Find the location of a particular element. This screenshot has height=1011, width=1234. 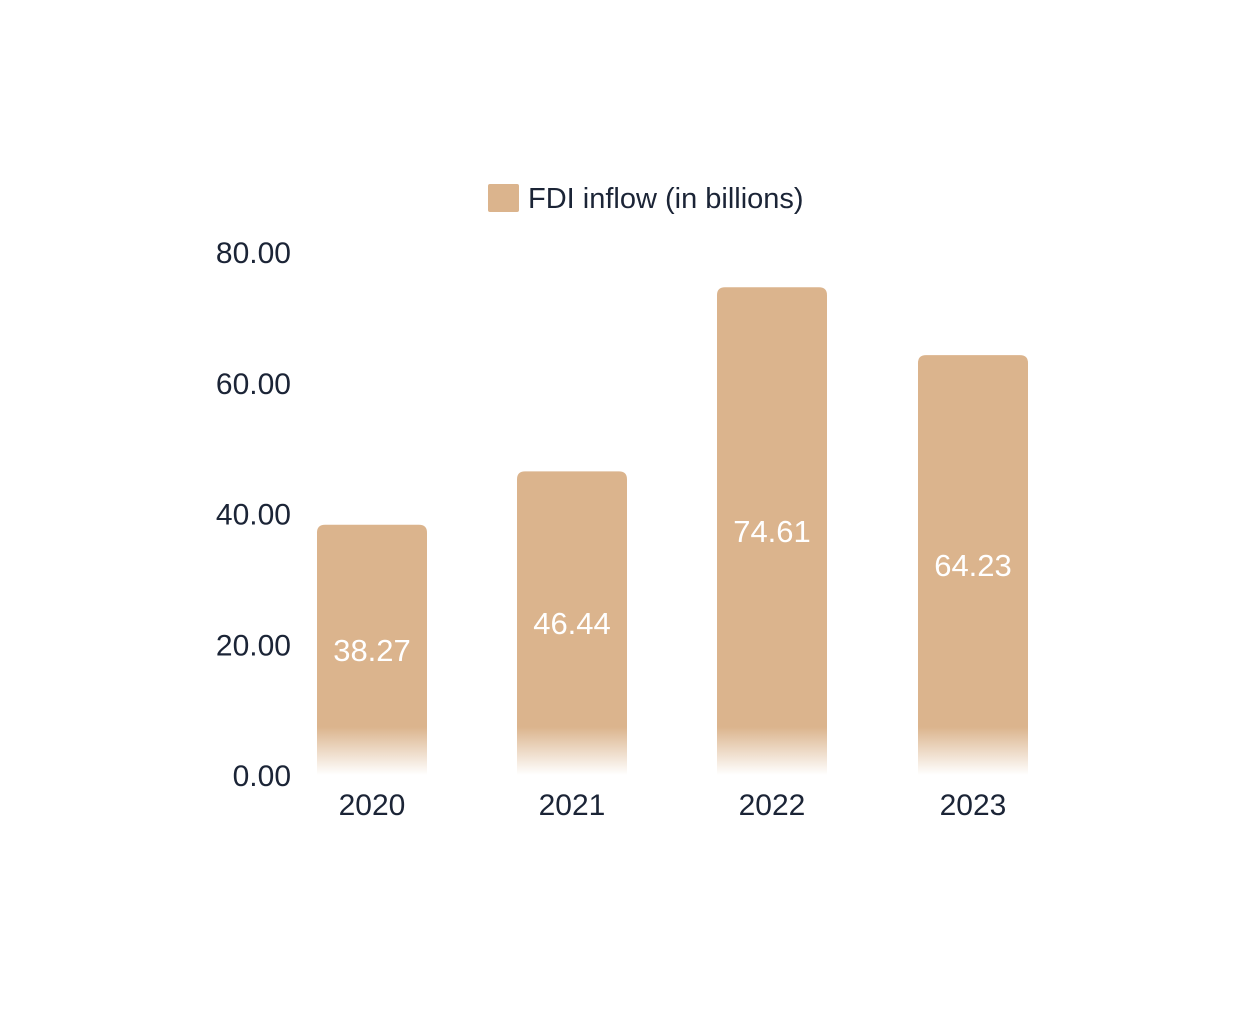

legend-label: FDI inflow (in billions) is located at coordinates (666, 199).